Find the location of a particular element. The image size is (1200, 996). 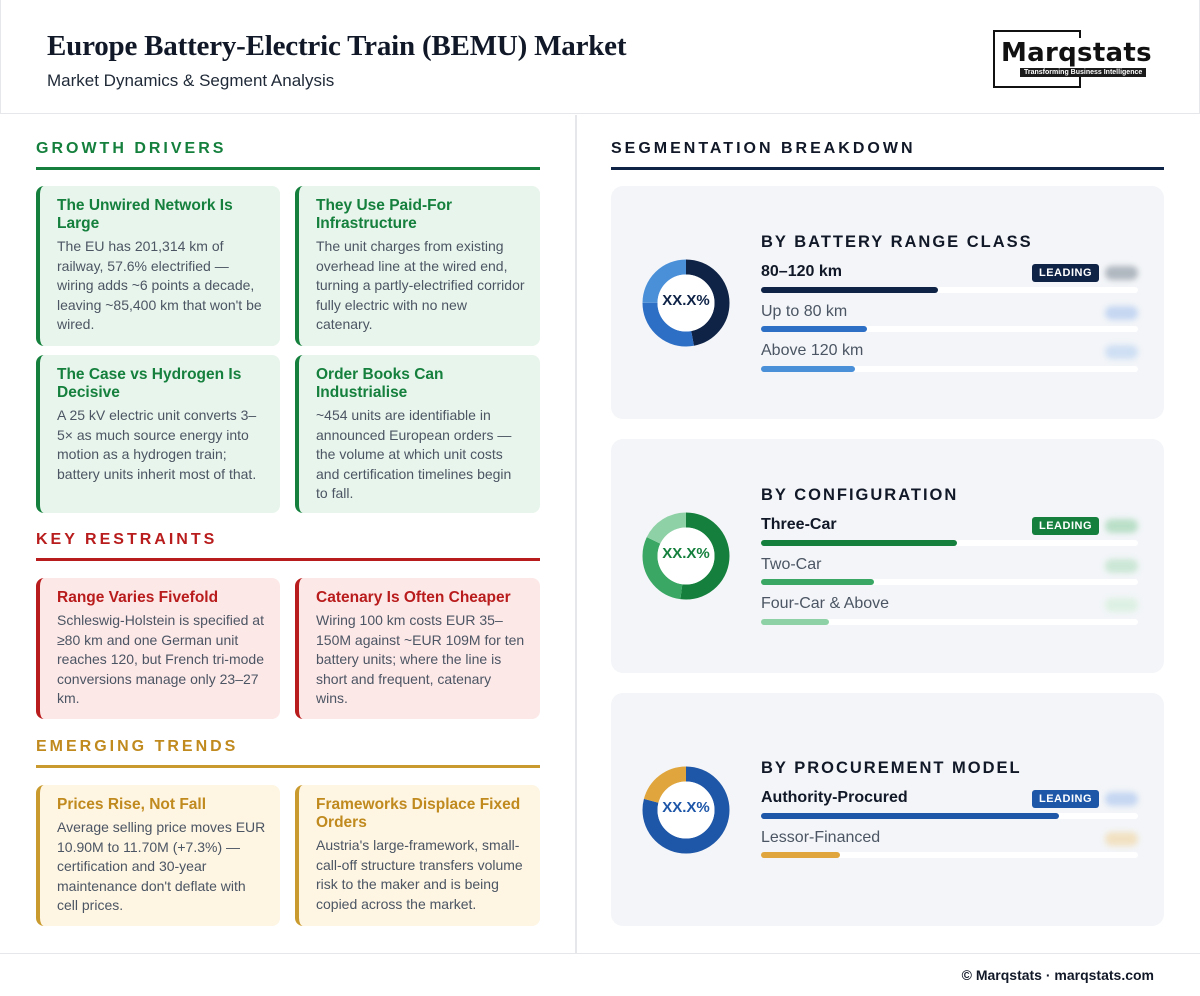

logo-wordmark: Marqstats is located at coordinates (1079, 53).